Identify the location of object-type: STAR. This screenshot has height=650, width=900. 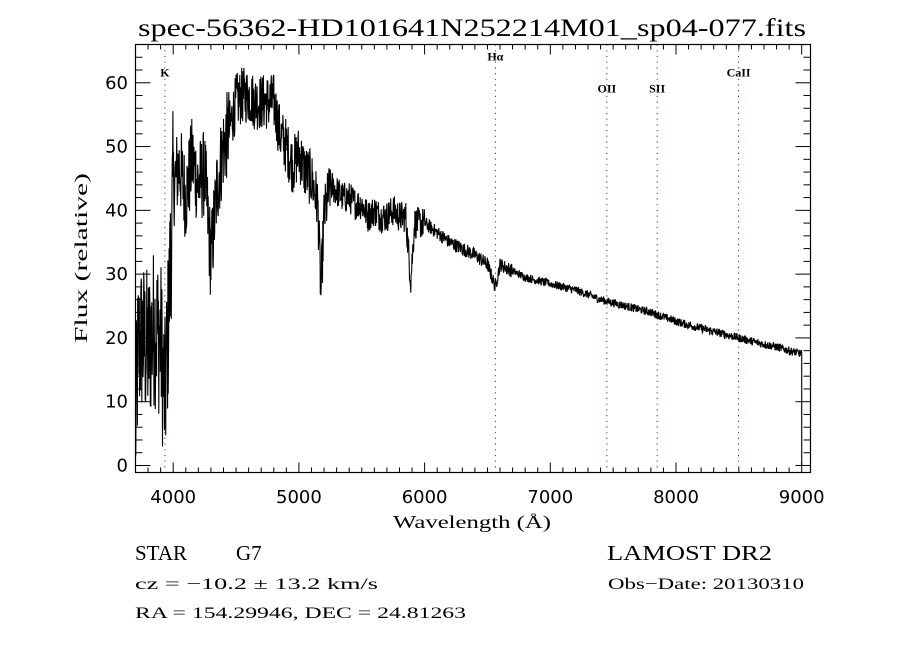
(161, 553).